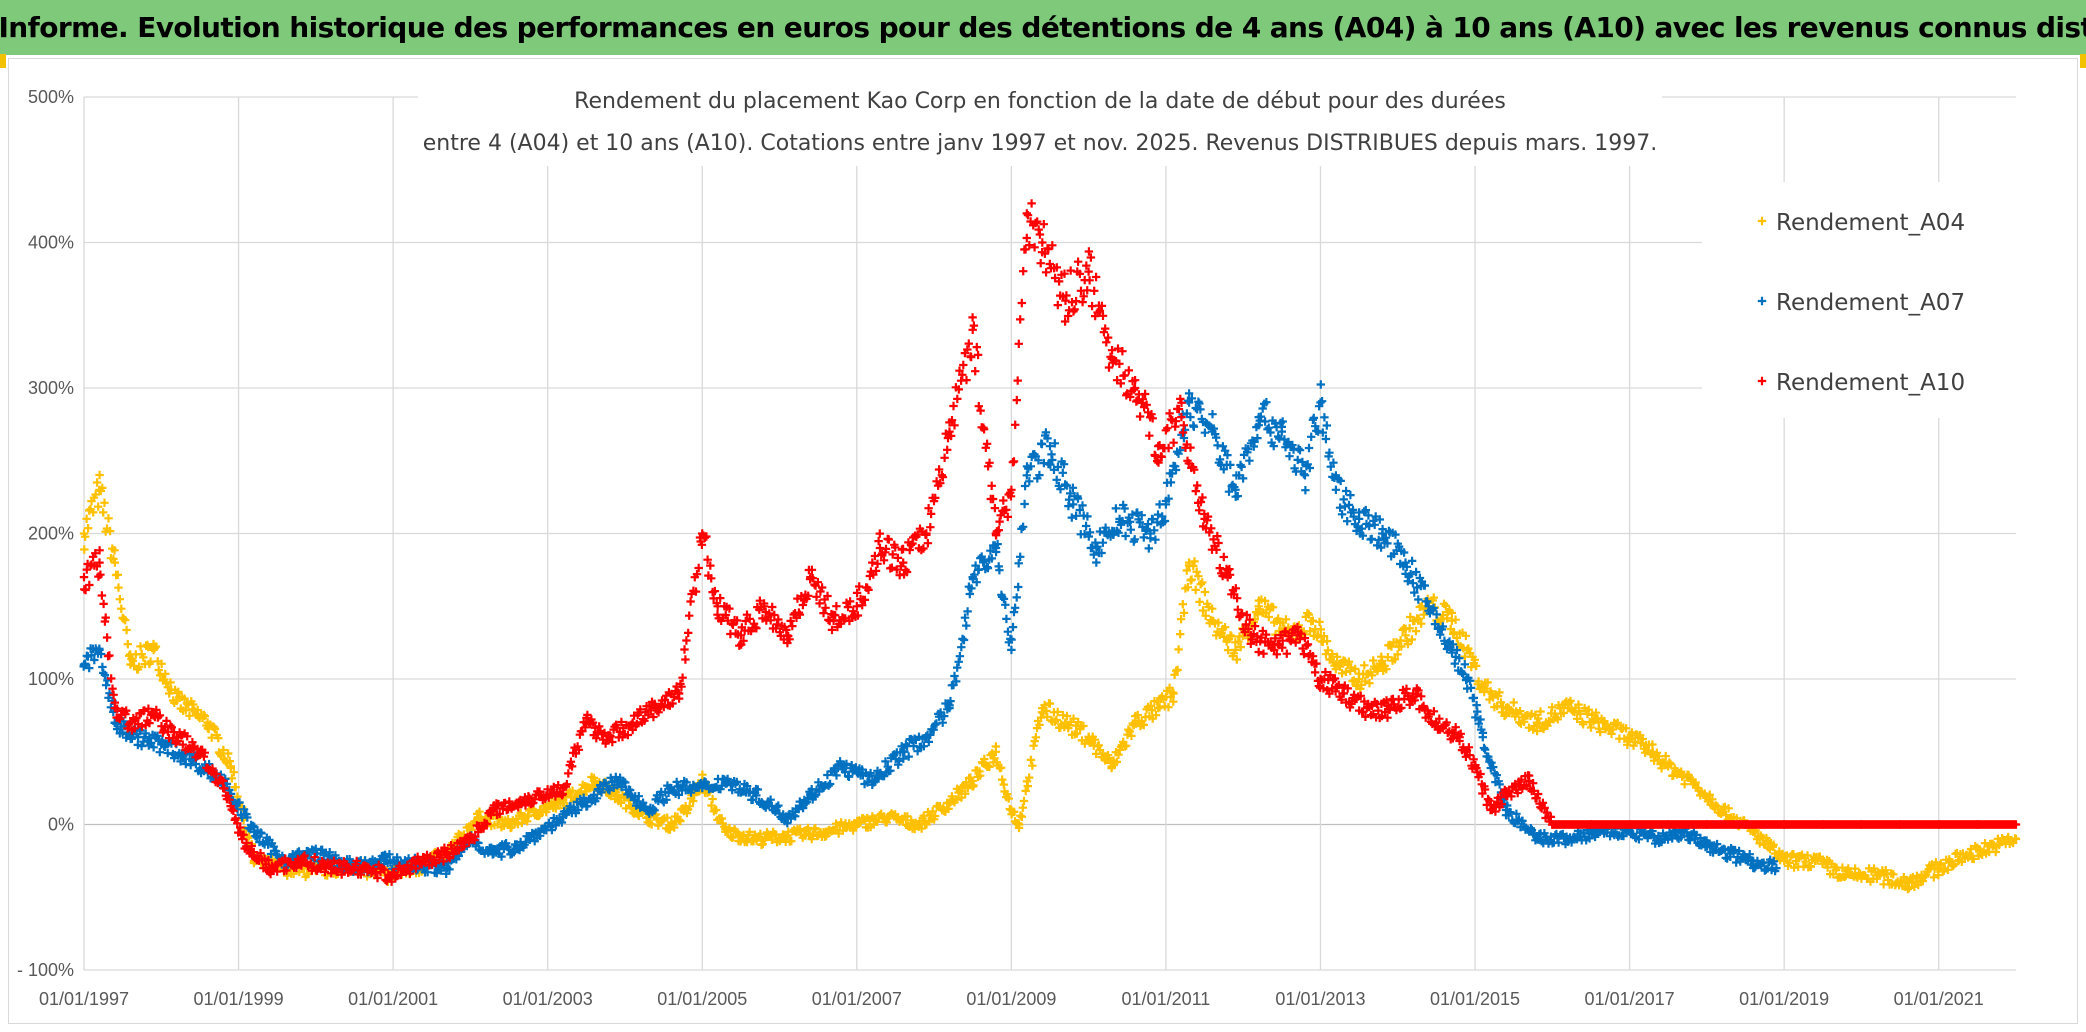  What do you see at coordinates (51, 97) in the screenshot?
I see `y-tick-label: 500%` at bounding box center [51, 97].